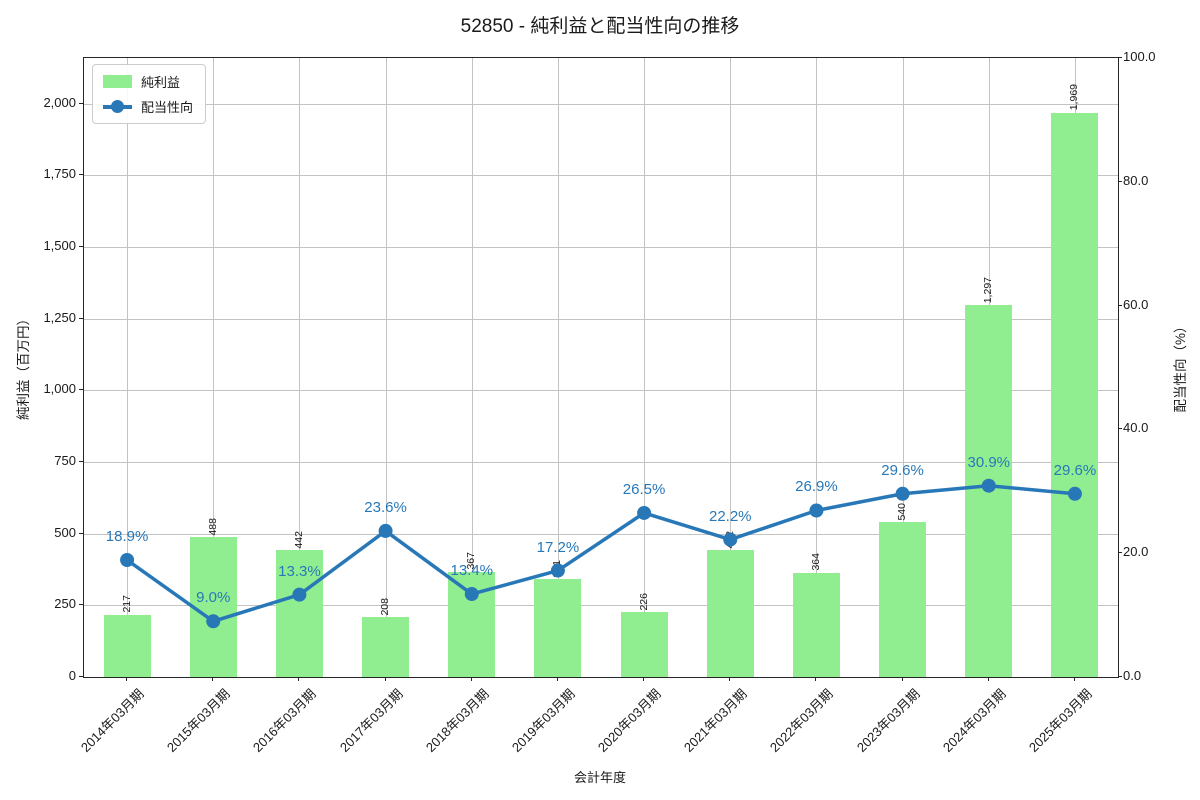  I want to click on bar-value-label: 540, so click(902, 511).